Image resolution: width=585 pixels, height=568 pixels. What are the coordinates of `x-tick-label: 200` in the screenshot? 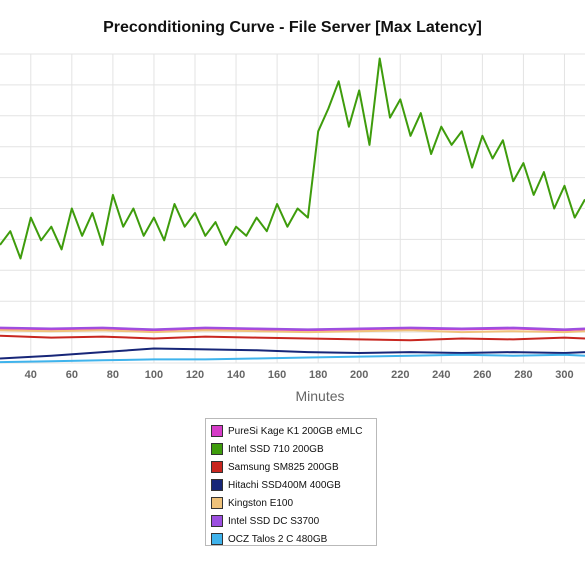 It's located at (359, 375).